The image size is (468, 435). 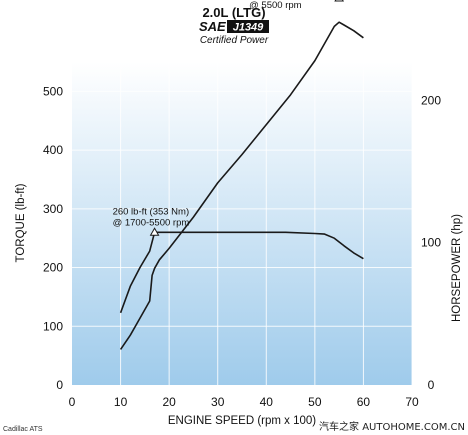 What do you see at coordinates (315, 402) in the screenshot?
I see `x-tick-label: 50` at bounding box center [315, 402].